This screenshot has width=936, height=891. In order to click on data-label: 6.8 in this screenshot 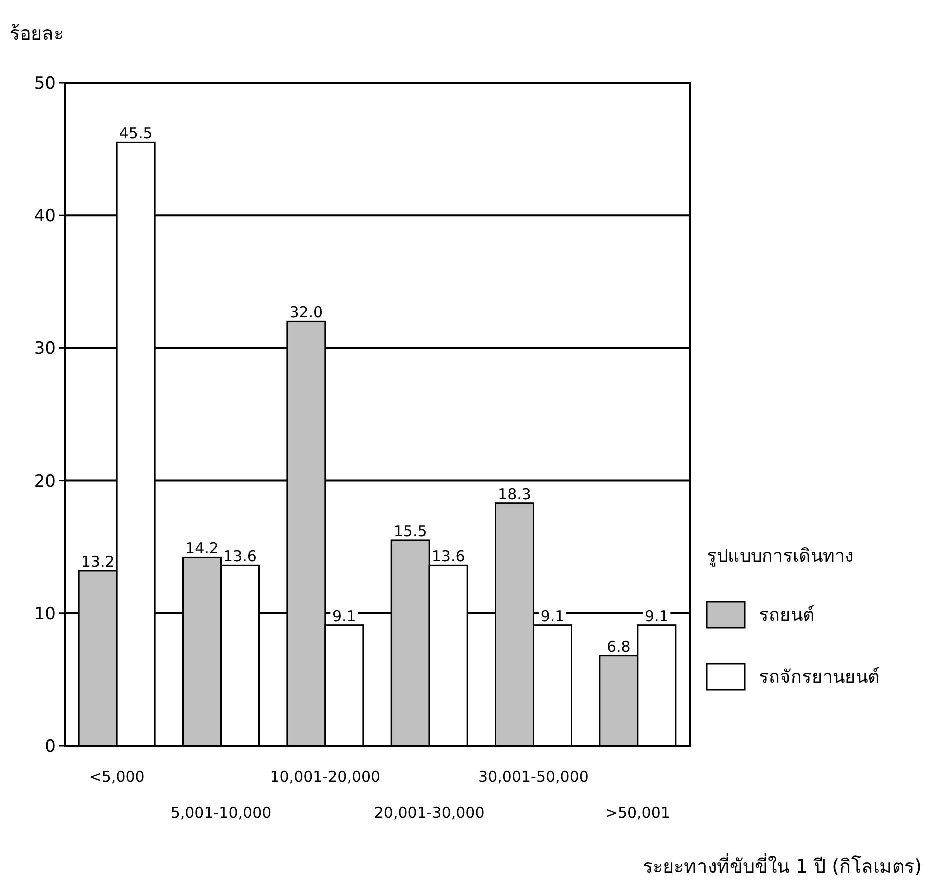, I will do `click(618, 647)`.